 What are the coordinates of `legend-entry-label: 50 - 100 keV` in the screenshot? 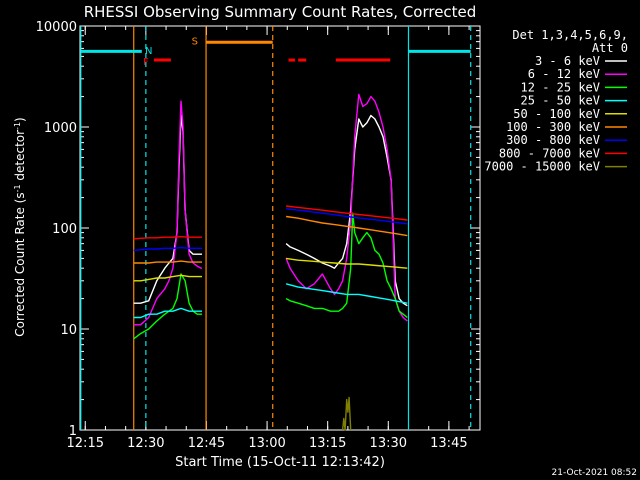 It's located at (556, 114).